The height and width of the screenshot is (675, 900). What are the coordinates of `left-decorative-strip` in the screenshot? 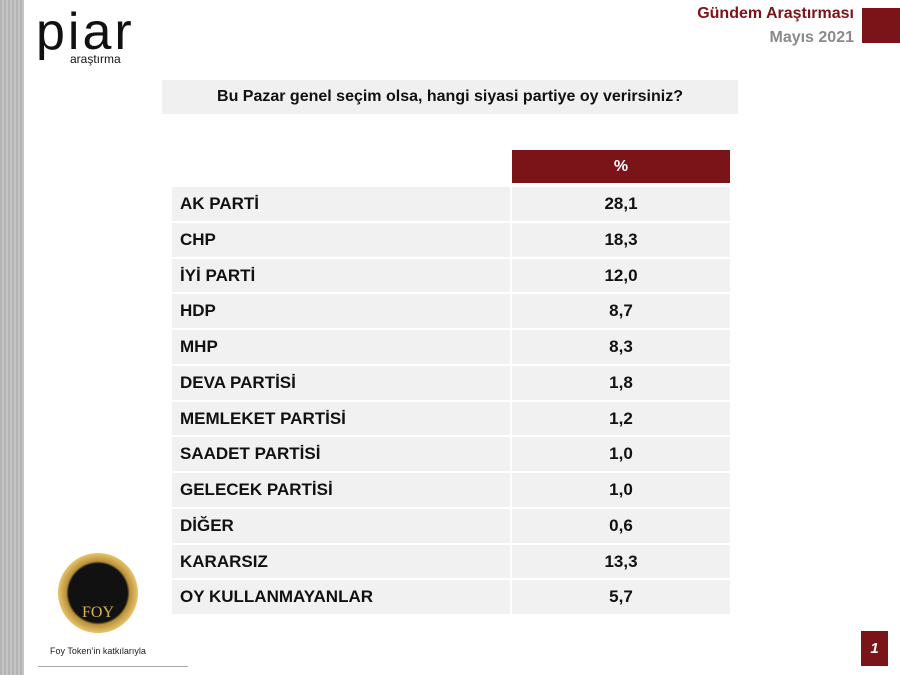 It's located at (12, 337).